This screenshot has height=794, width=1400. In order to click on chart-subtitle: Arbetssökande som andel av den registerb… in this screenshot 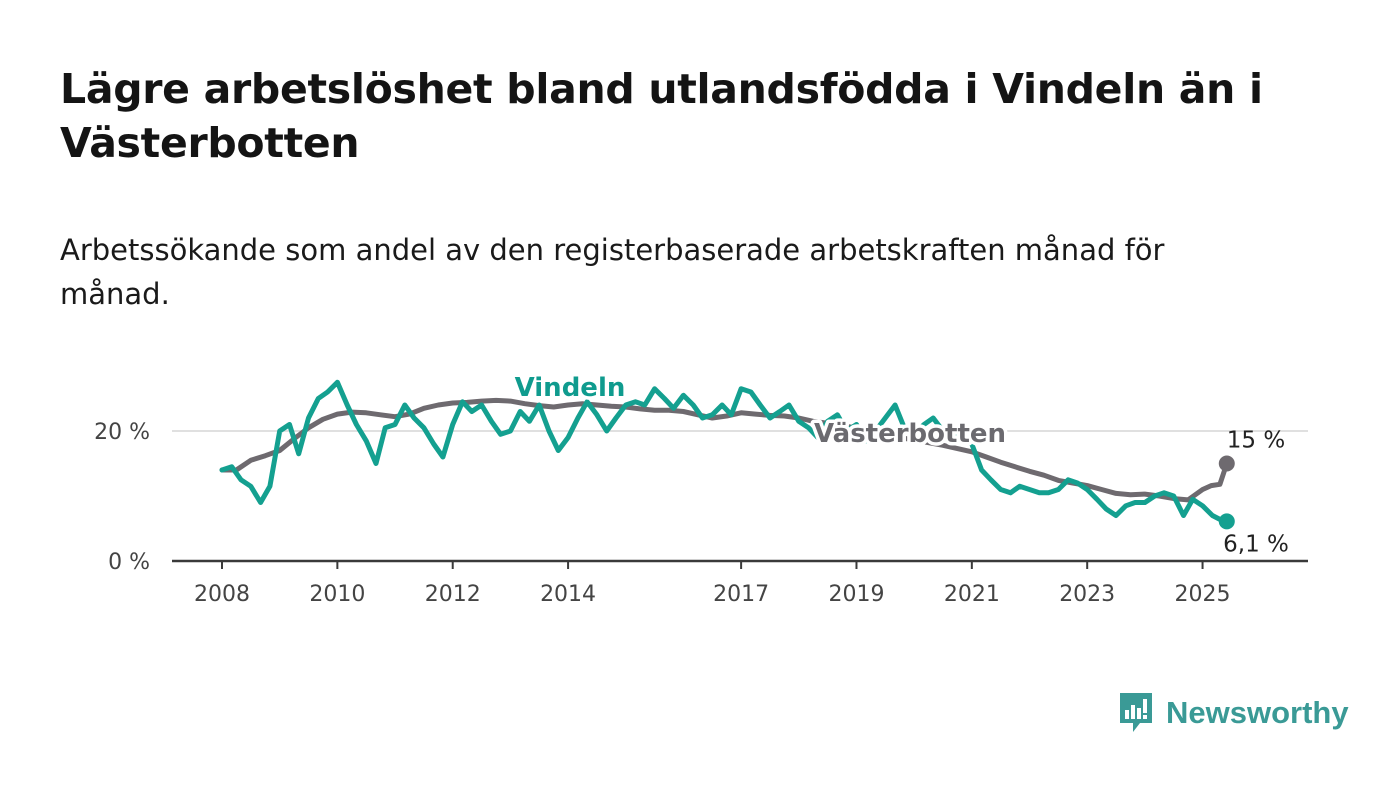, I will do `click(612, 272)`.